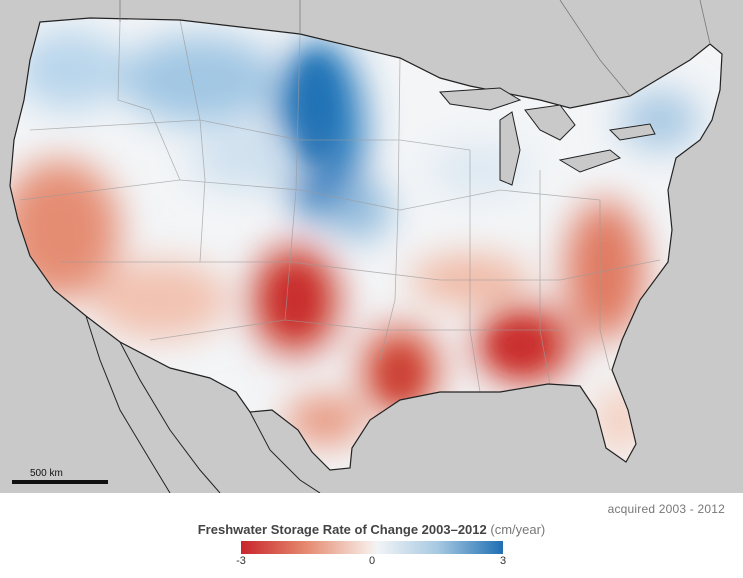  I want to click on legend-unit: (cm/year), so click(518, 529).